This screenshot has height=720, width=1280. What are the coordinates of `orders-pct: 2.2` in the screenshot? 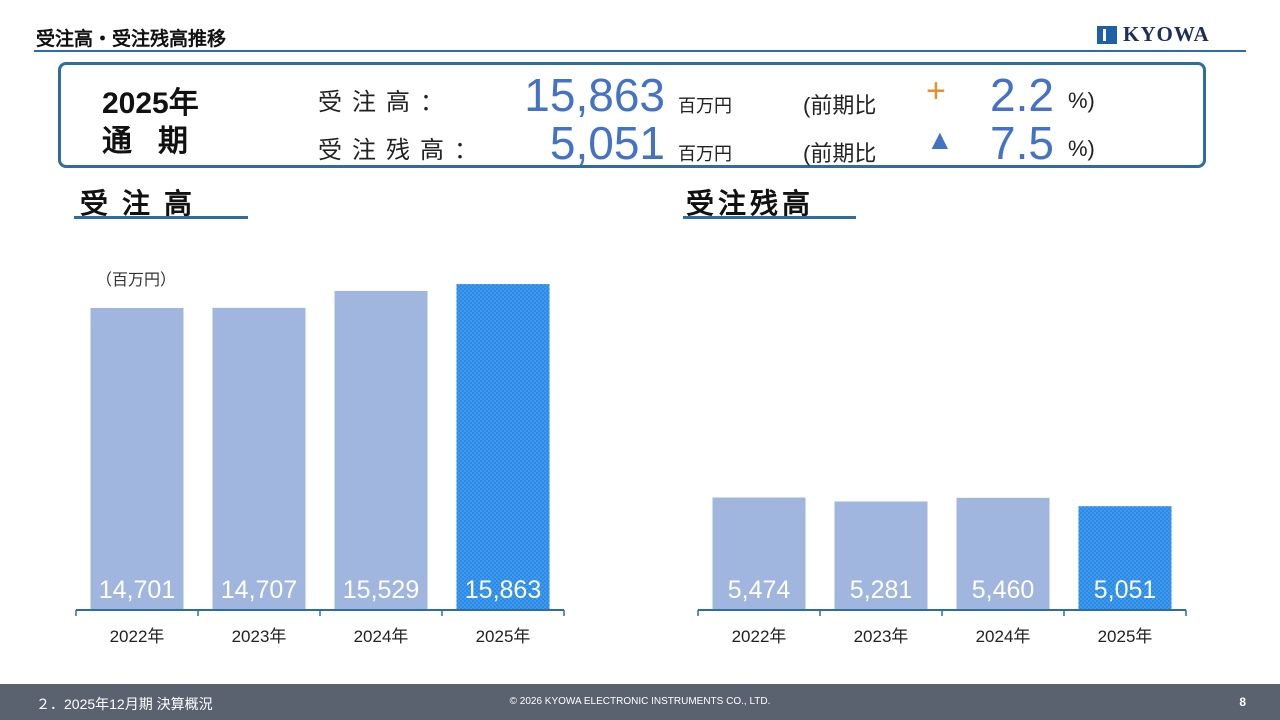 It's located at (1022, 95).